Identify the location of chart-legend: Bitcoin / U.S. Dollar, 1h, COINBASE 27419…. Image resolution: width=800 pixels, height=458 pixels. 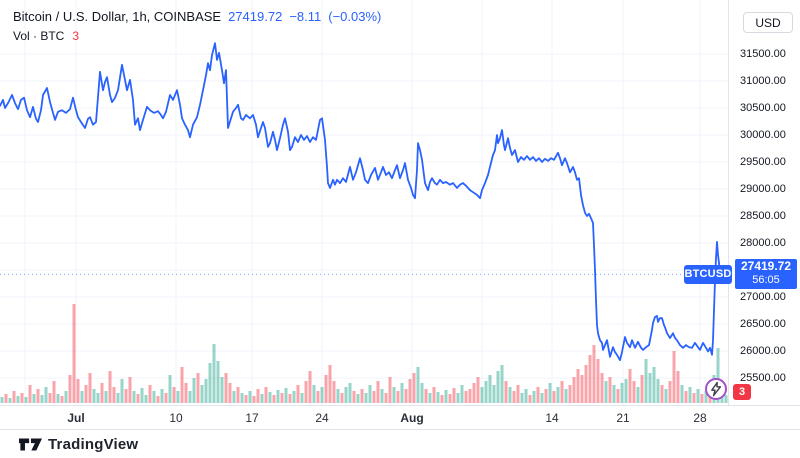
(197, 26).